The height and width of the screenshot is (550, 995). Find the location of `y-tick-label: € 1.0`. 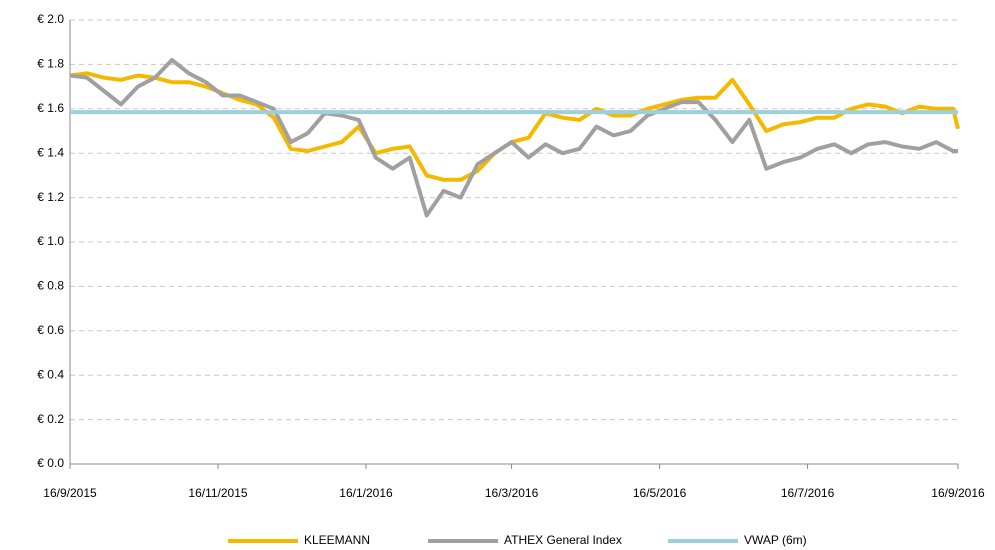

y-tick-label: € 1.0 is located at coordinates (50, 241).